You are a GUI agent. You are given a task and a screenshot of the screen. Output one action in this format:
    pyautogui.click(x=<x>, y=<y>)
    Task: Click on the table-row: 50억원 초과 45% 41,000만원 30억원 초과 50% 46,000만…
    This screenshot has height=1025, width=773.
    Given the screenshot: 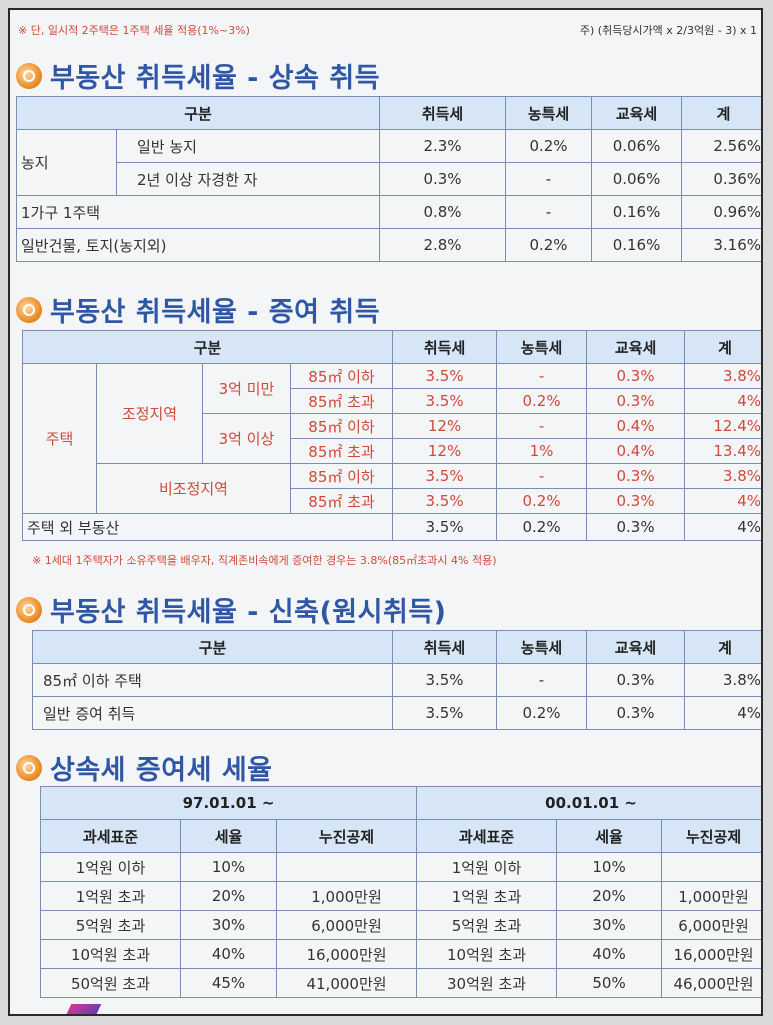 What is the action you would take?
    pyautogui.click(x=400, y=983)
    